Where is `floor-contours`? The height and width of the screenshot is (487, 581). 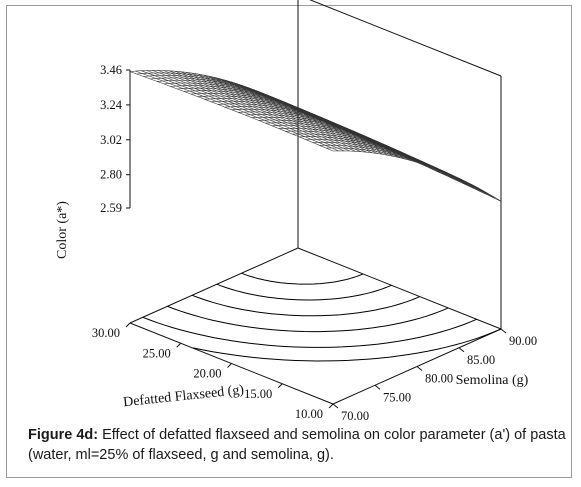 floor-contours is located at coordinates (322, 317).